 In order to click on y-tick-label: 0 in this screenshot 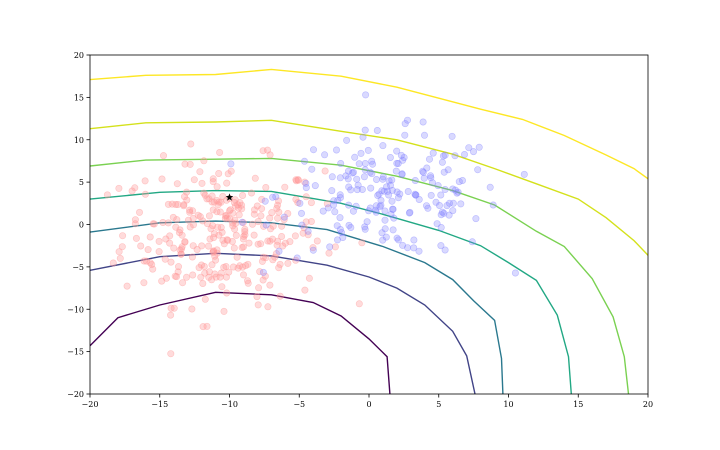, I will do `click(81, 225)`.